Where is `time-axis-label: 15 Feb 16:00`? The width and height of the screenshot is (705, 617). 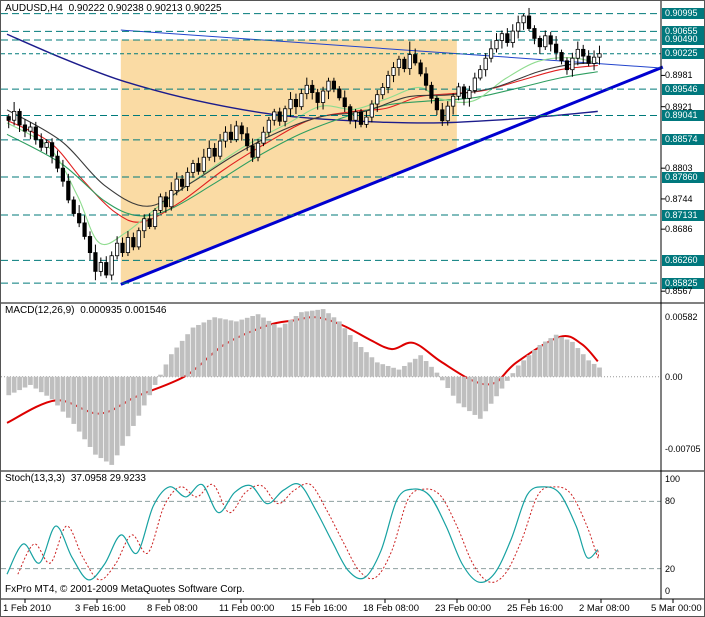 time-axis-label: 15 Feb 16:00 is located at coordinates (319, 608).